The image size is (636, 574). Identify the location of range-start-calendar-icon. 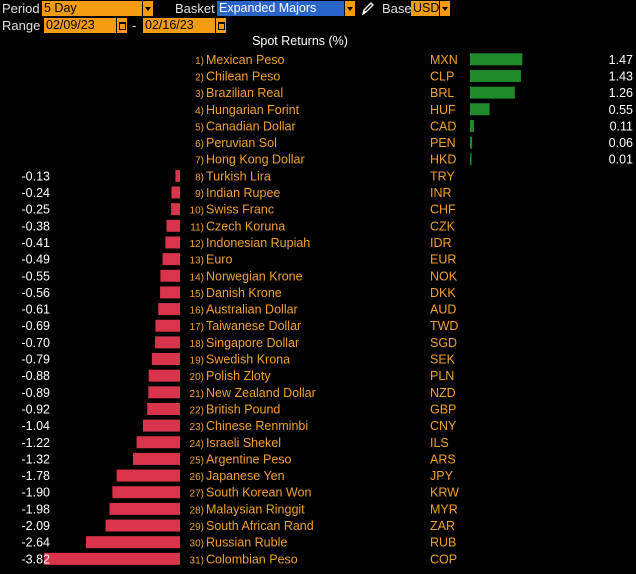
(121, 25).